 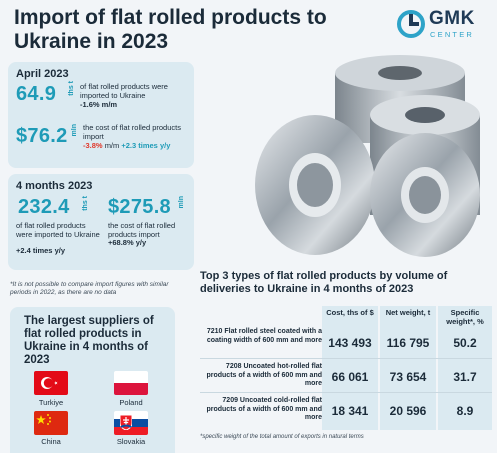 I want to click on april-volume-change: -1.6% m/m, so click(x=99, y=104).